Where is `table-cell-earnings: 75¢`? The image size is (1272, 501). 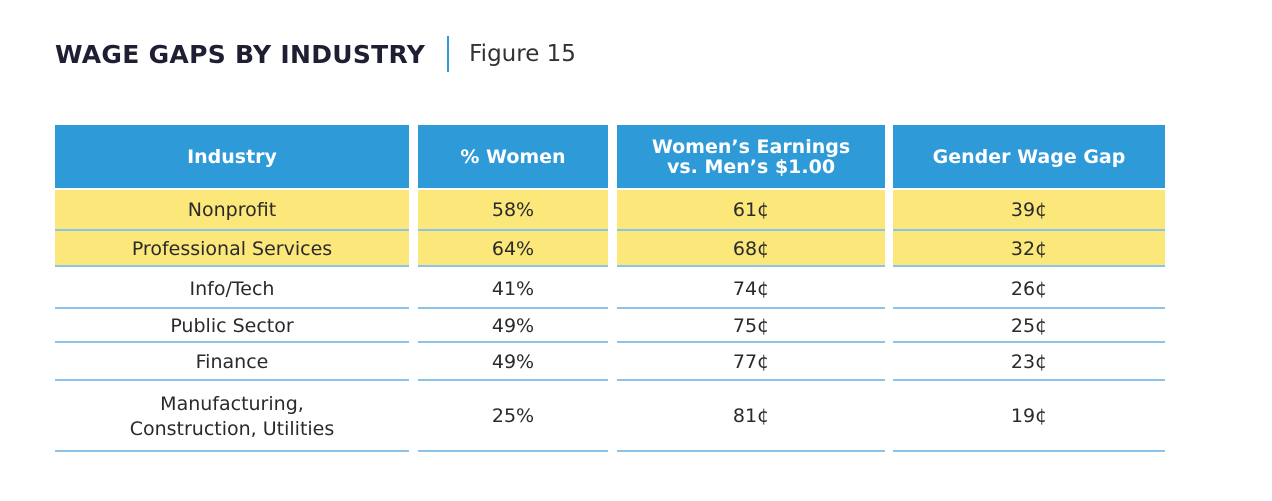 table-cell-earnings: 75¢ is located at coordinates (751, 326).